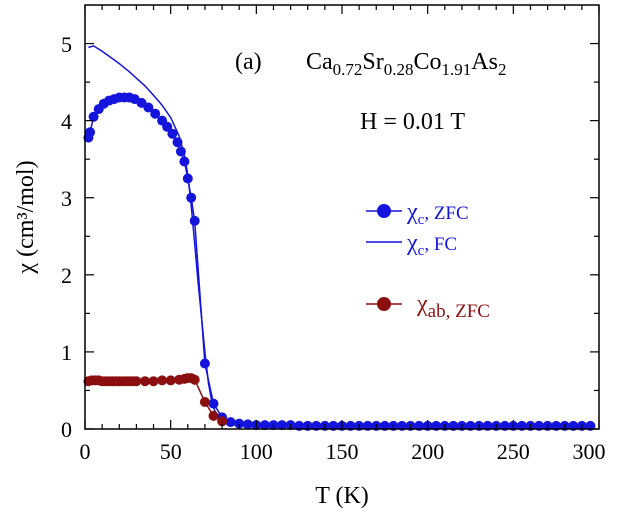  I want to click on legend-label-chi-ab-zfc: χab, ZFC, so click(453, 306).